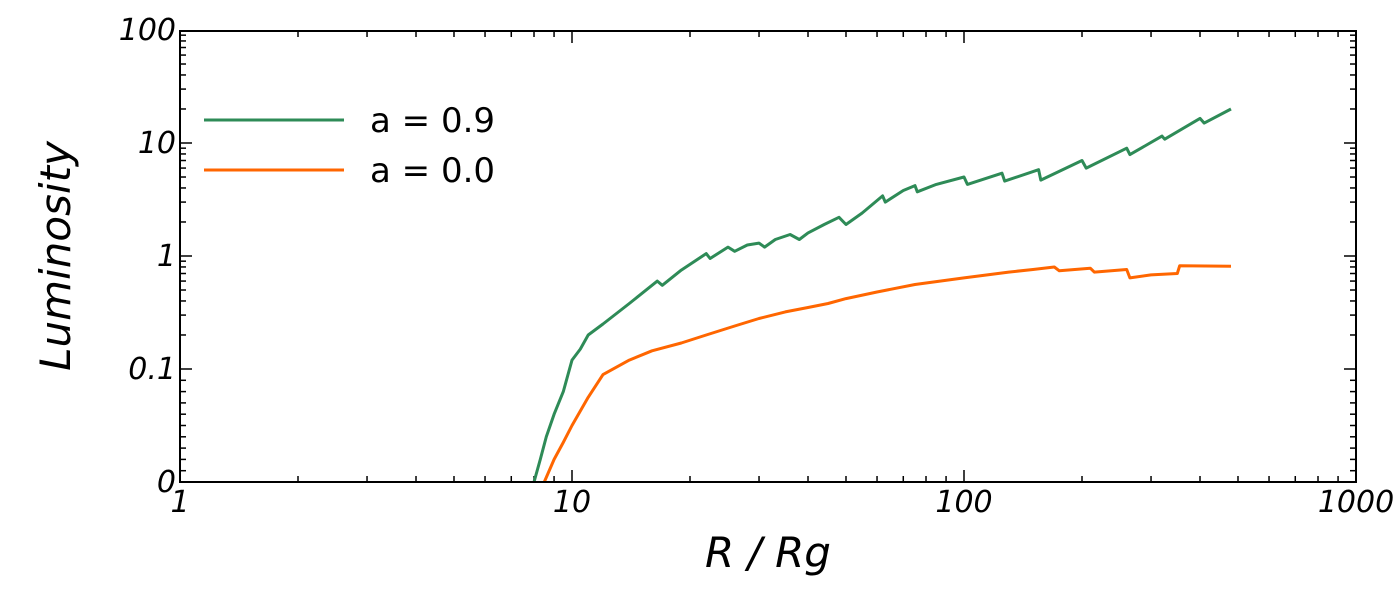 The image size is (1400, 603). What do you see at coordinates (349, 146) in the screenshot?
I see `legend: a = 0.9 a = 0.0` at bounding box center [349, 146].